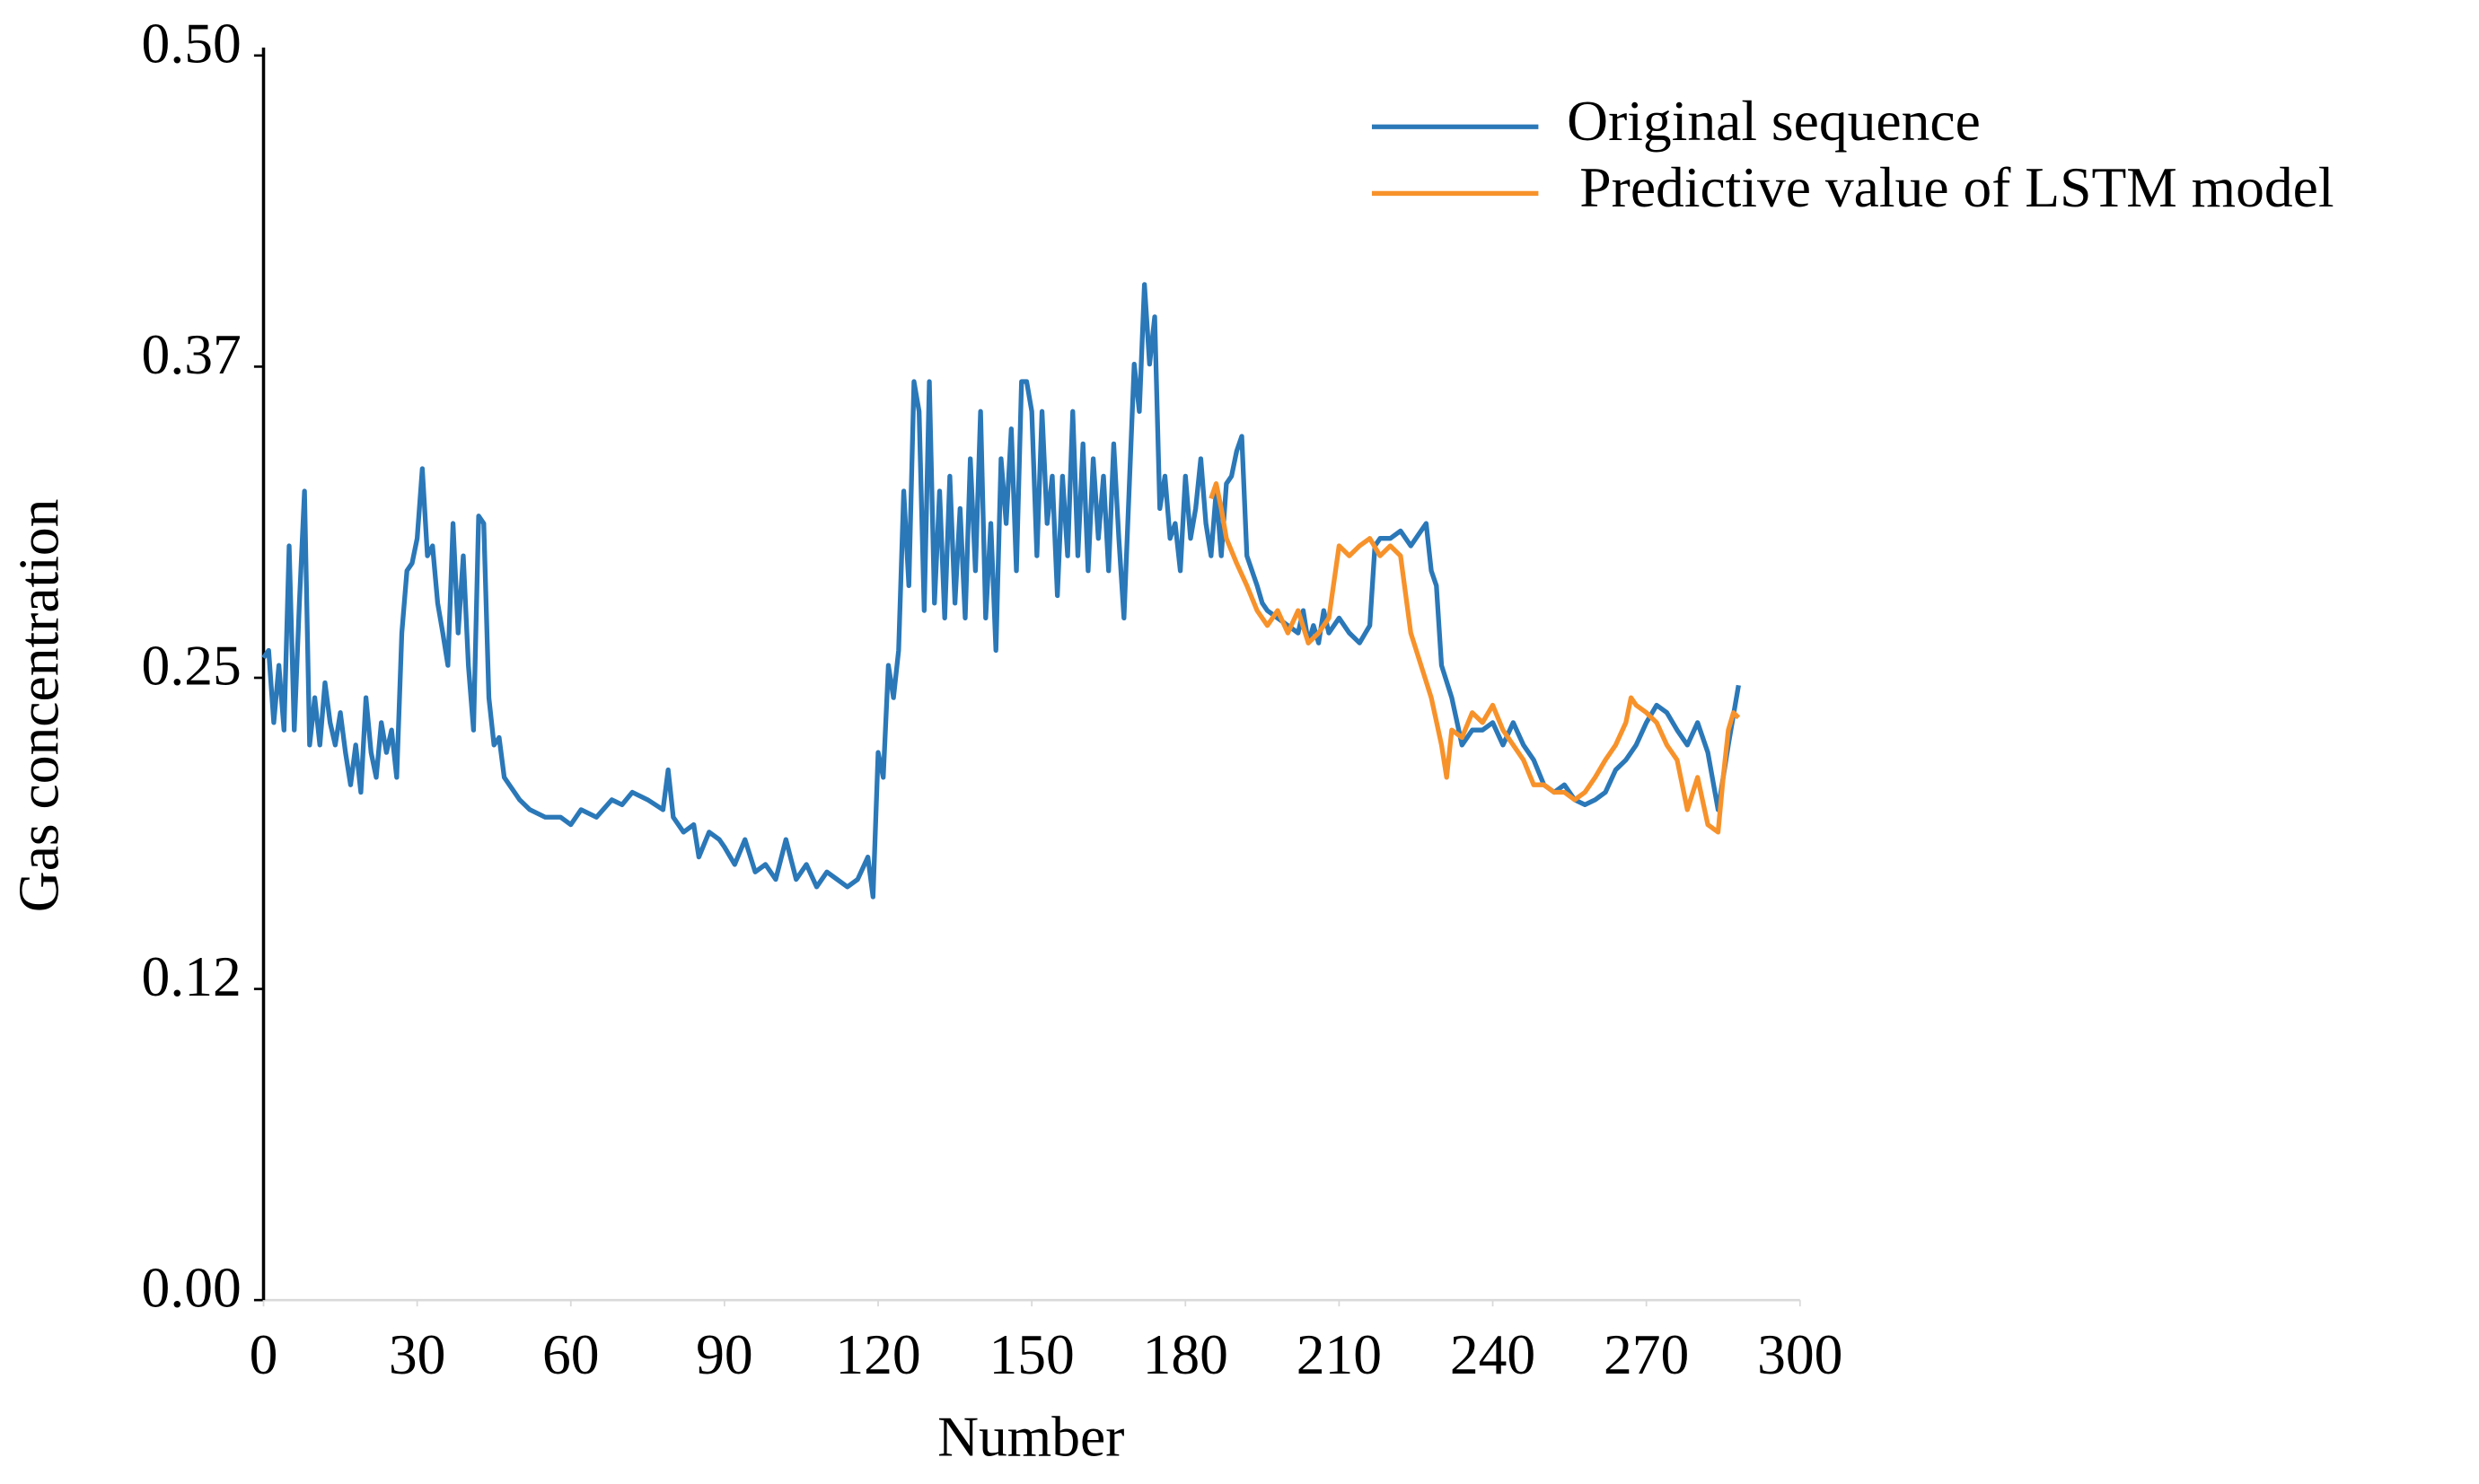  Describe the element at coordinates (877, 1354) in the screenshot. I see `x-tick-label: 120` at that location.